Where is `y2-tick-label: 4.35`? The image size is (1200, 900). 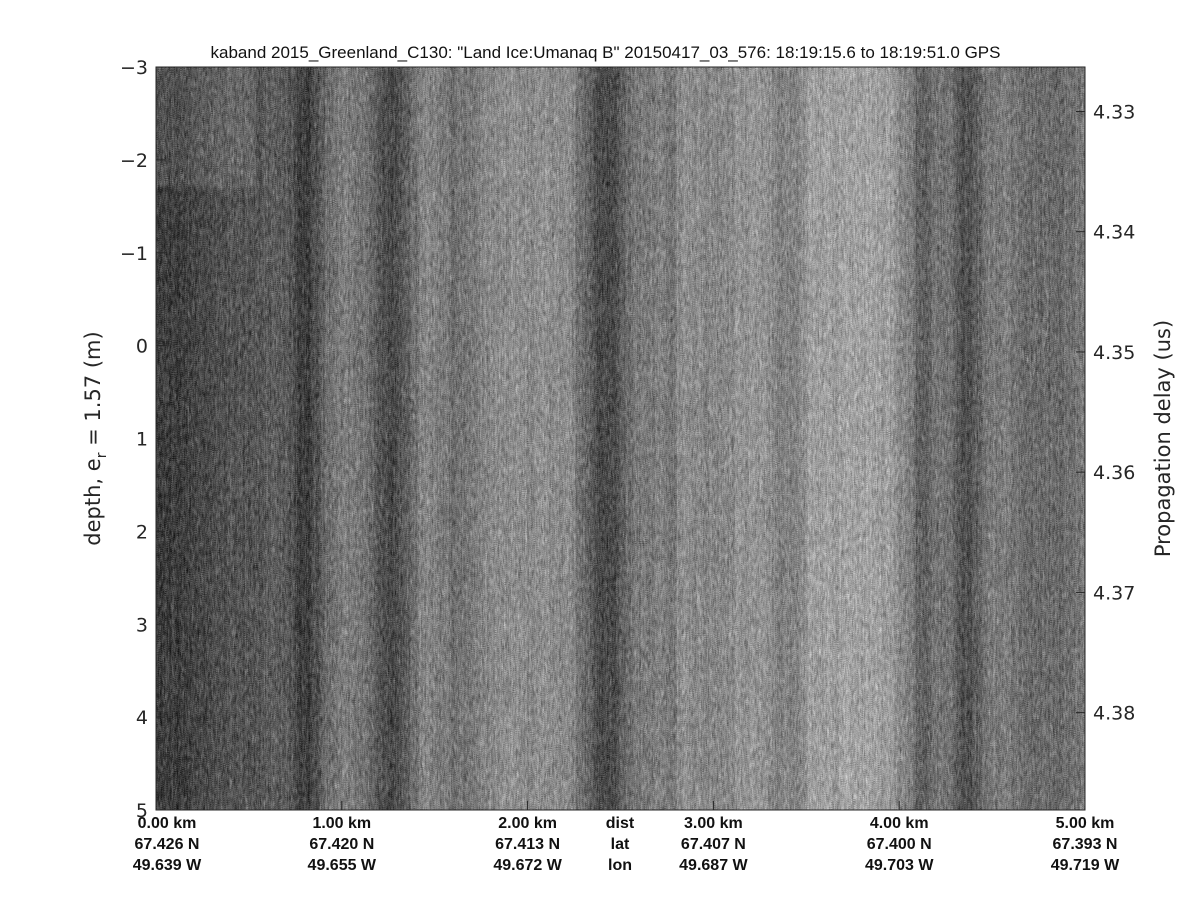 y2-tick-label: 4.35 is located at coordinates (1114, 353).